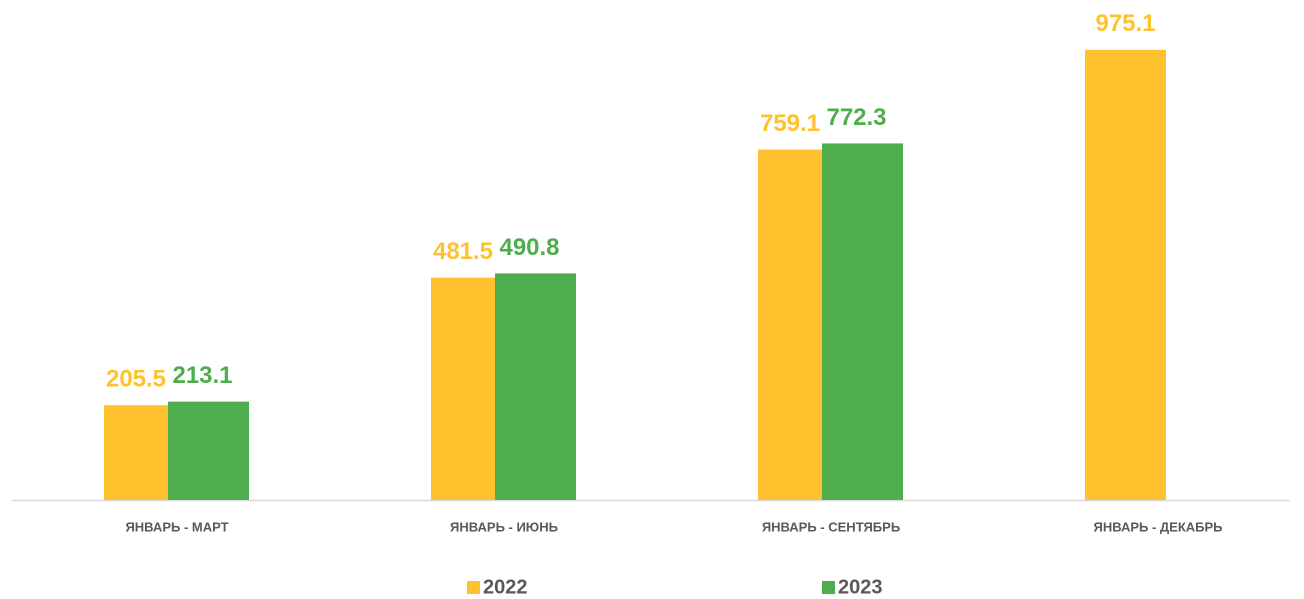 Image resolution: width=1304 pixels, height=599 pixels. I want to click on x-tick-label: ЯНВАРЬ - ИЮНЬ, so click(504, 526).